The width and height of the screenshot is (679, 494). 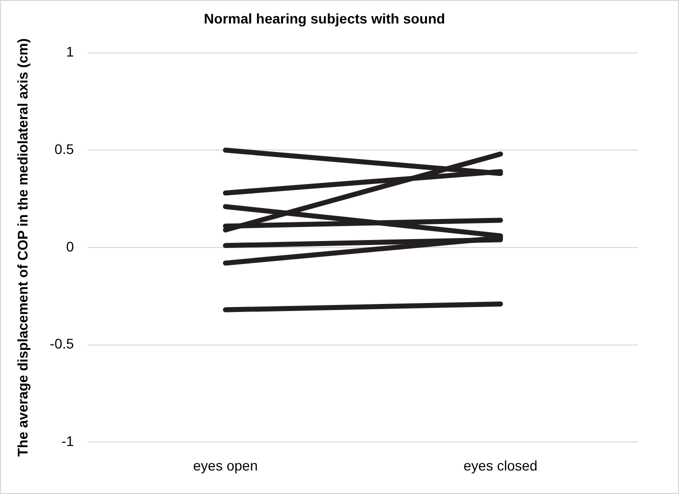 What do you see at coordinates (64, 149) in the screenshot?
I see `y-tick-label: 0.5` at bounding box center [64, 149].